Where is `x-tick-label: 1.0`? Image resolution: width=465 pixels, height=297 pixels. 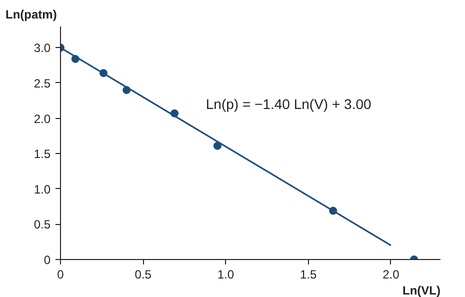
x-tick-label: 1.0 is located at coordinates (225, 275).